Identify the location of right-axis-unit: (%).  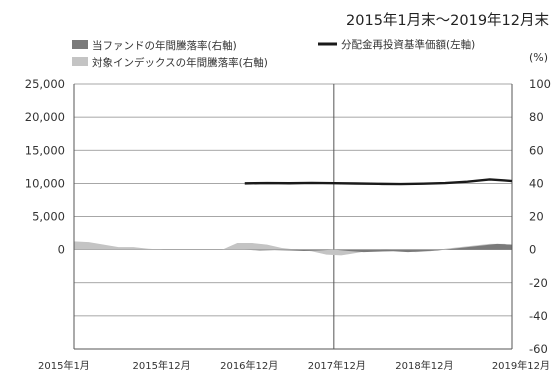
(538, 57).